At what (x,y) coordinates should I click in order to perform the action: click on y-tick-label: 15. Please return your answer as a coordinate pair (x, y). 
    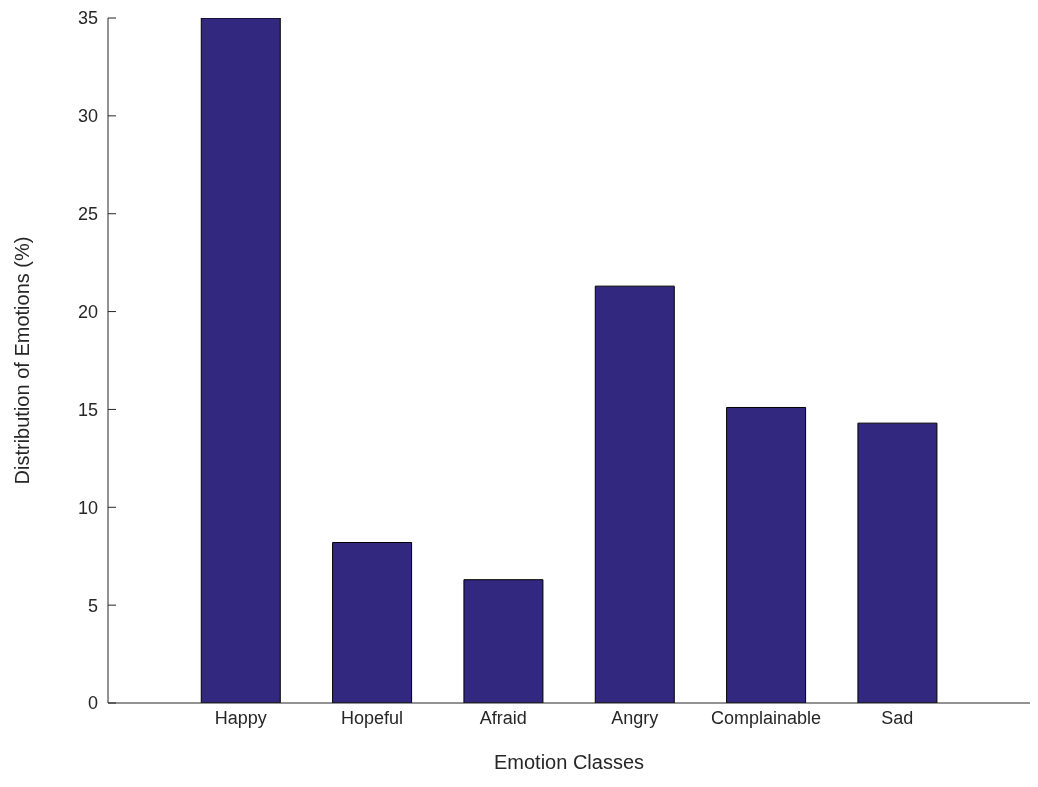
    Looking at the image, I should click on (87, 409).